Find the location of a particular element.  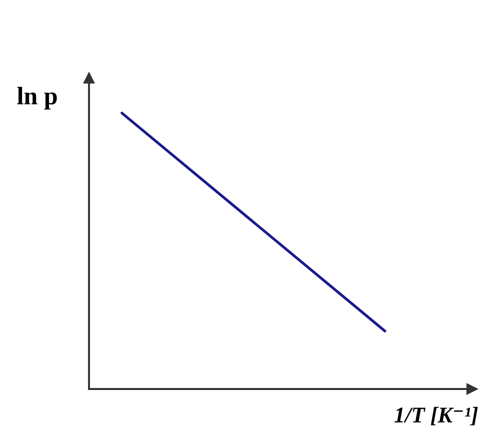

y-axis-title: ln p is located at coordinates (37, 98).